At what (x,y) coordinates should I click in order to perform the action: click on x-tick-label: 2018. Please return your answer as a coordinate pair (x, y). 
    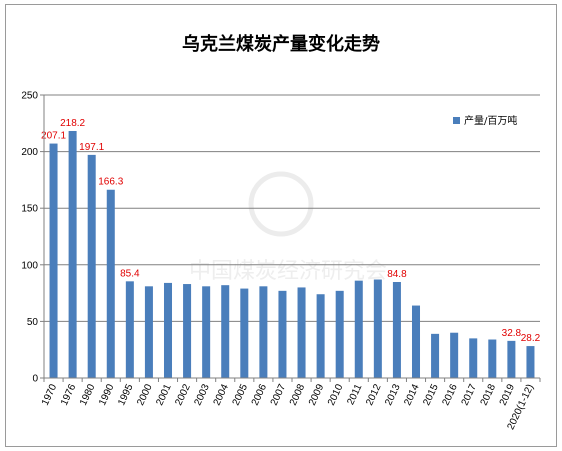
    Looking at the image, I should click on (489, 394).